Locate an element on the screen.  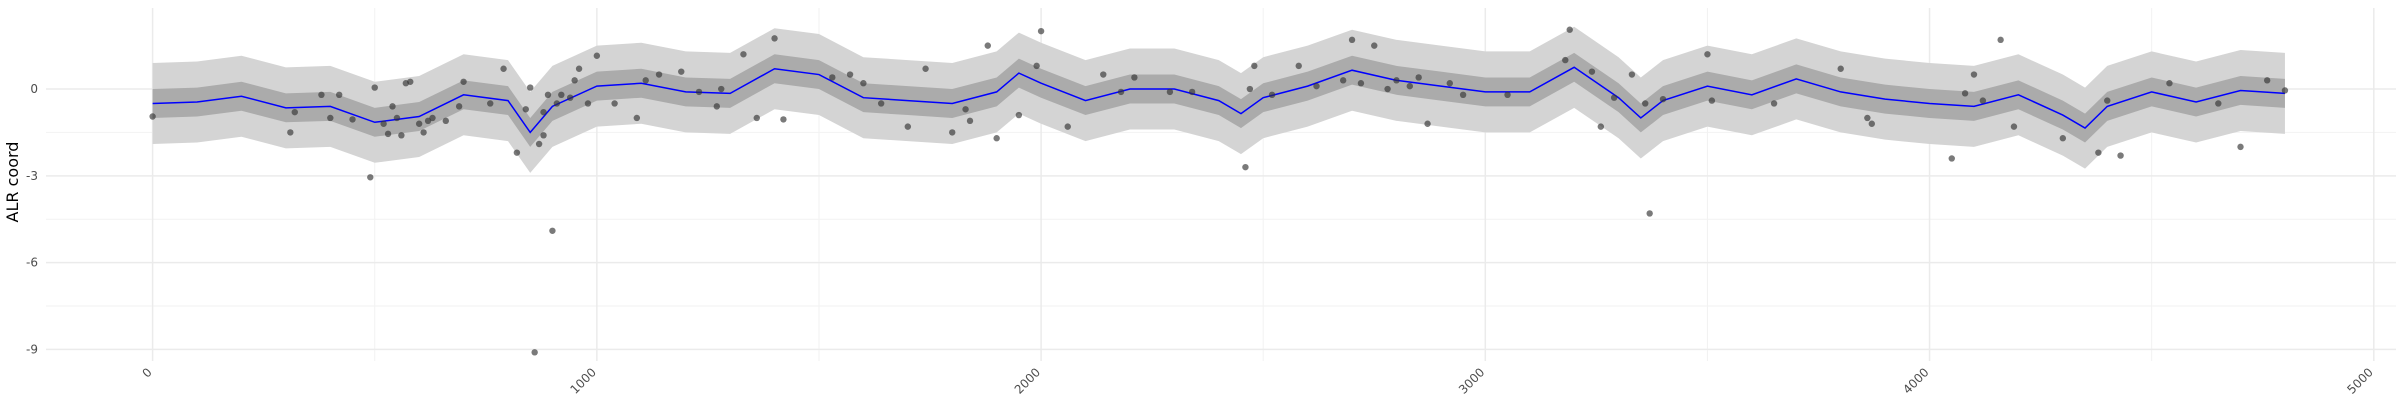
y-tick-label: -6 is located at coordinates (32, 263).